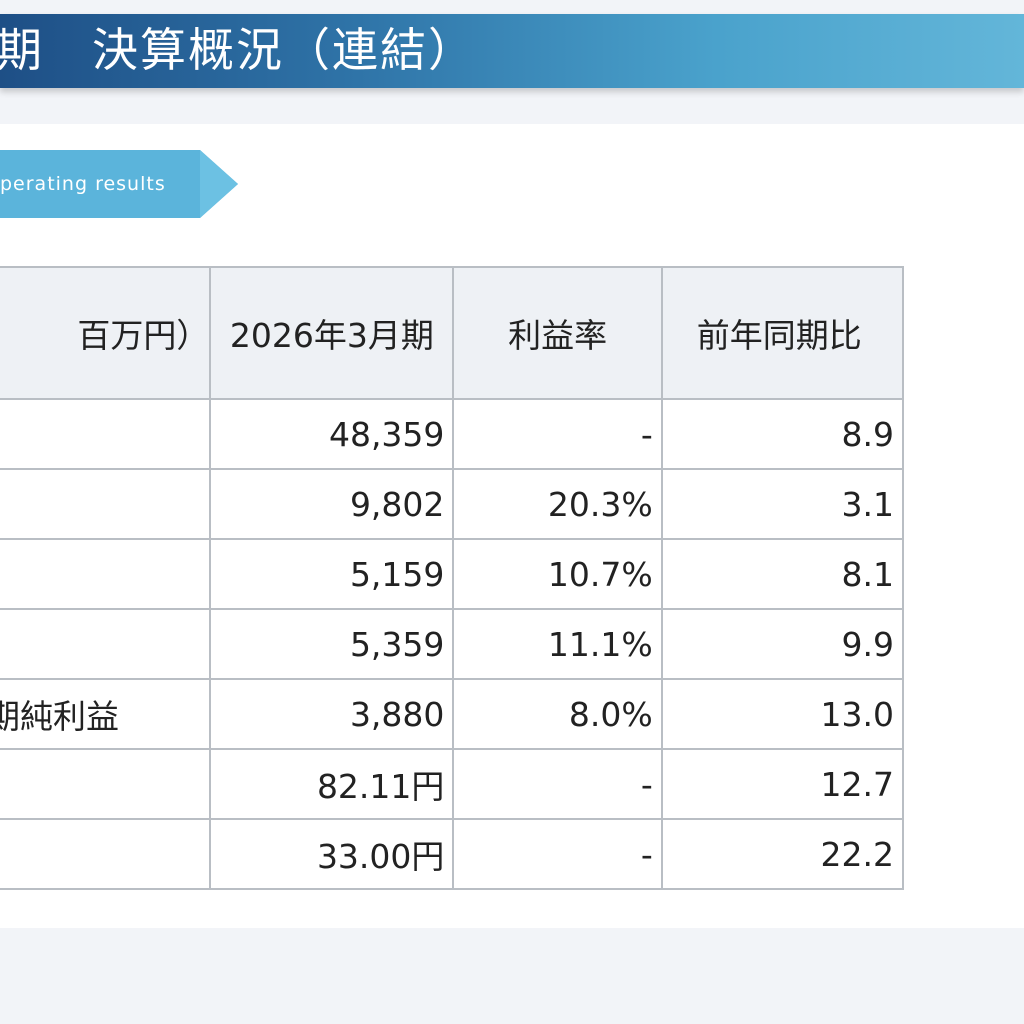 The image size is (1024, 1024). I want to click on row-margin: 10.7%, so click(557, 574).